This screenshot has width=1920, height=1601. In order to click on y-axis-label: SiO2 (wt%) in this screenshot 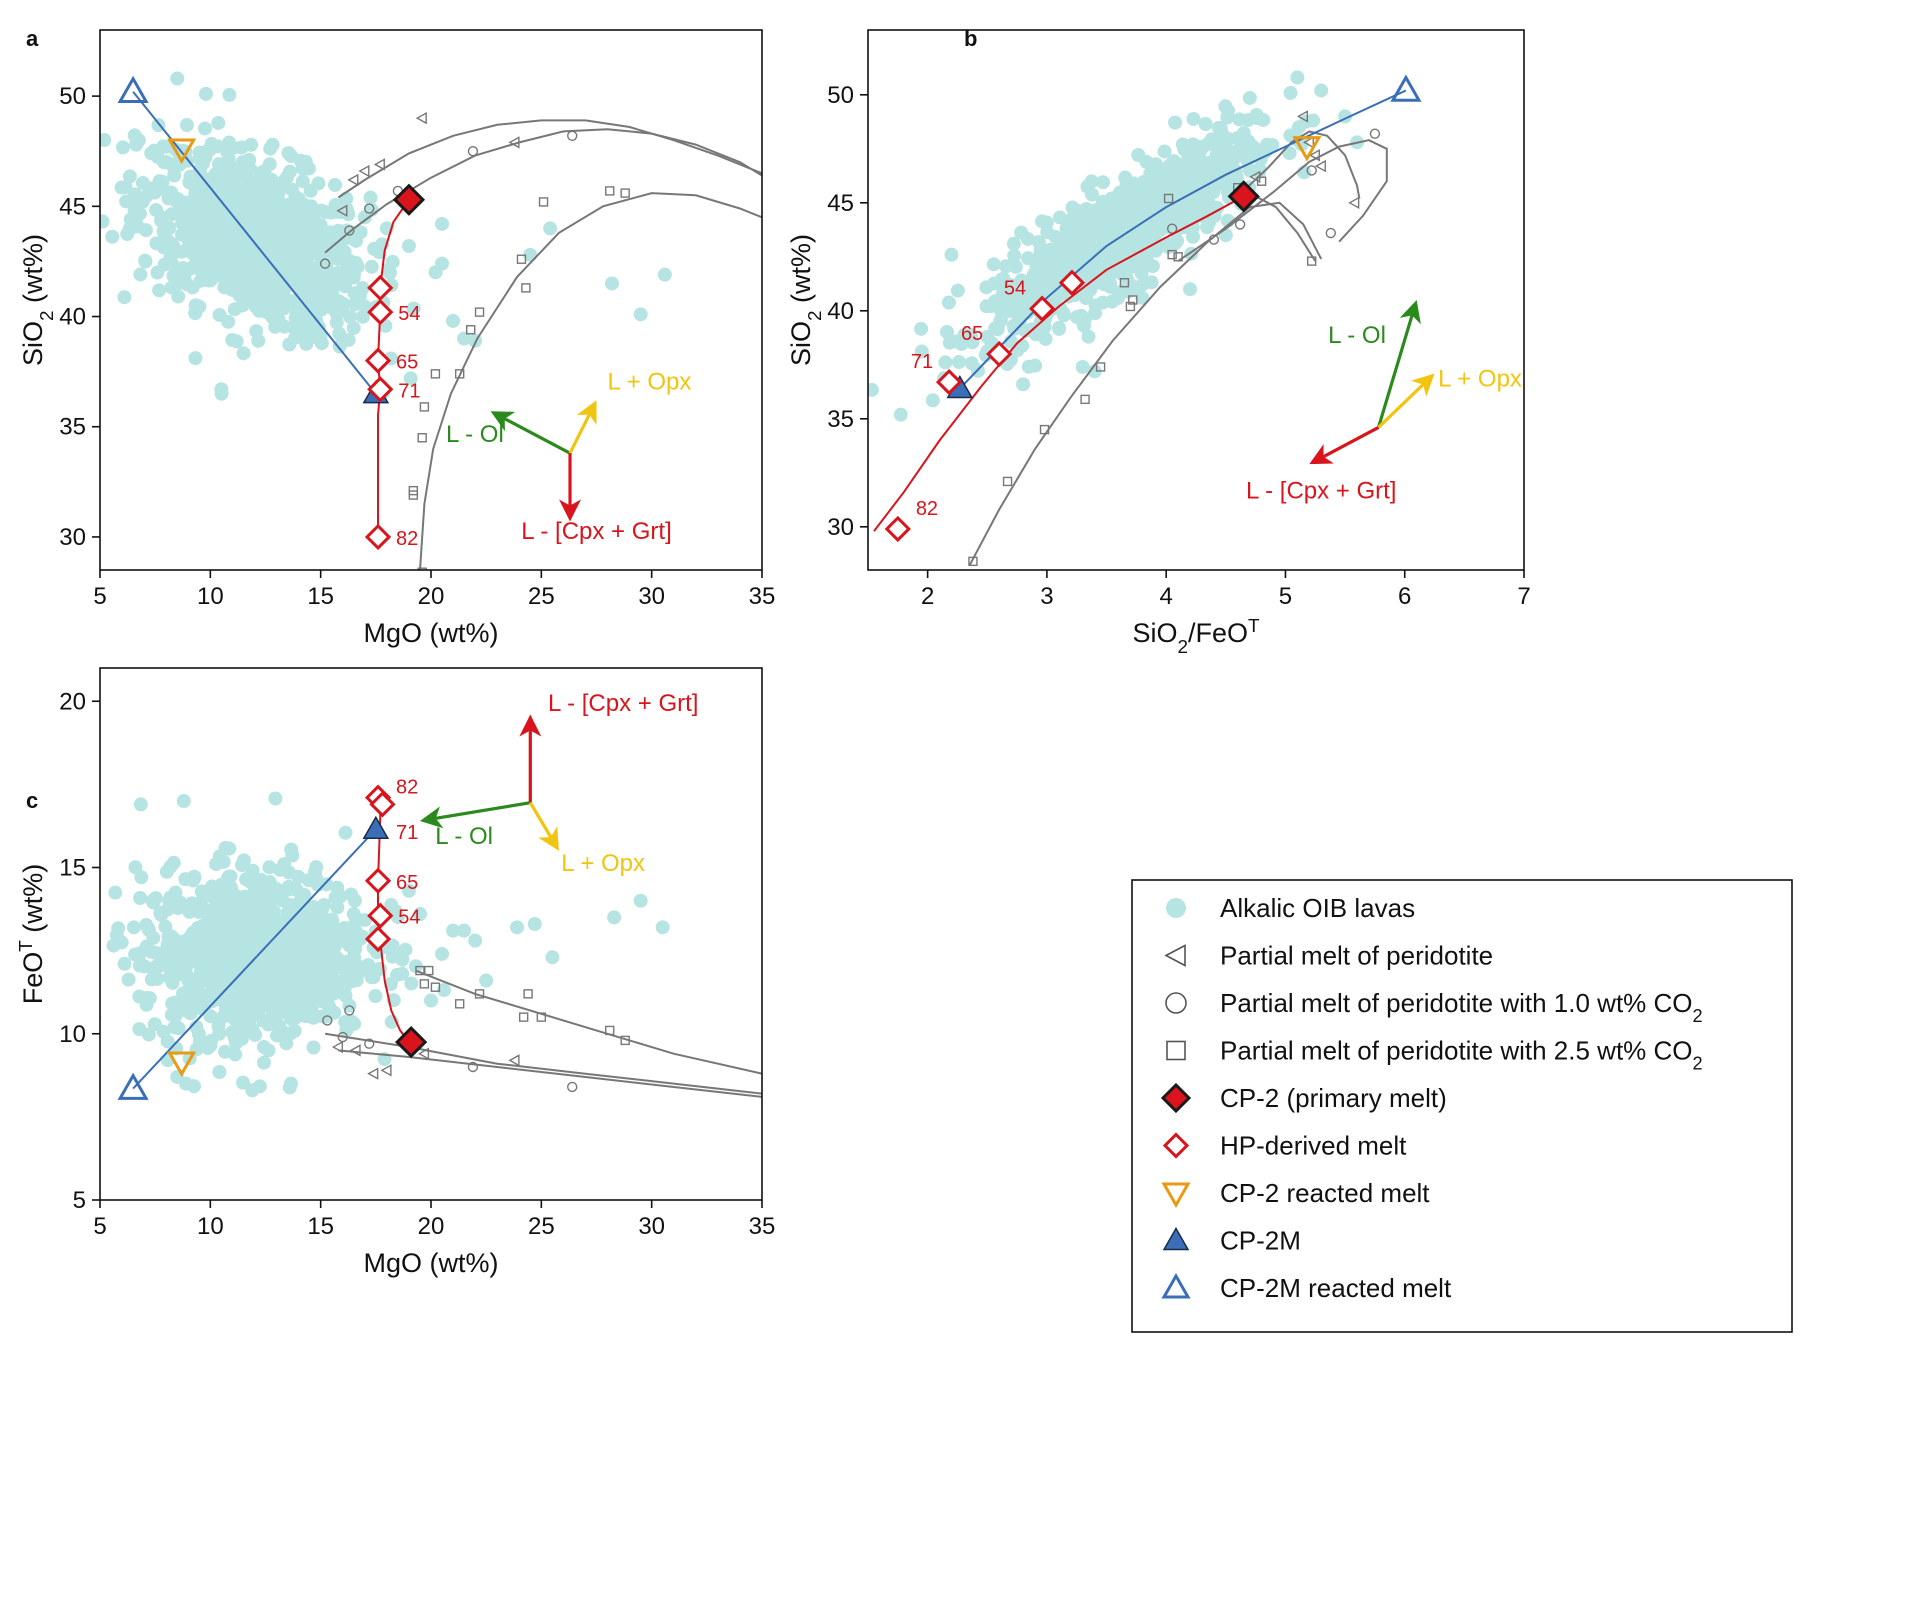, I will do `click(806, 300)`.